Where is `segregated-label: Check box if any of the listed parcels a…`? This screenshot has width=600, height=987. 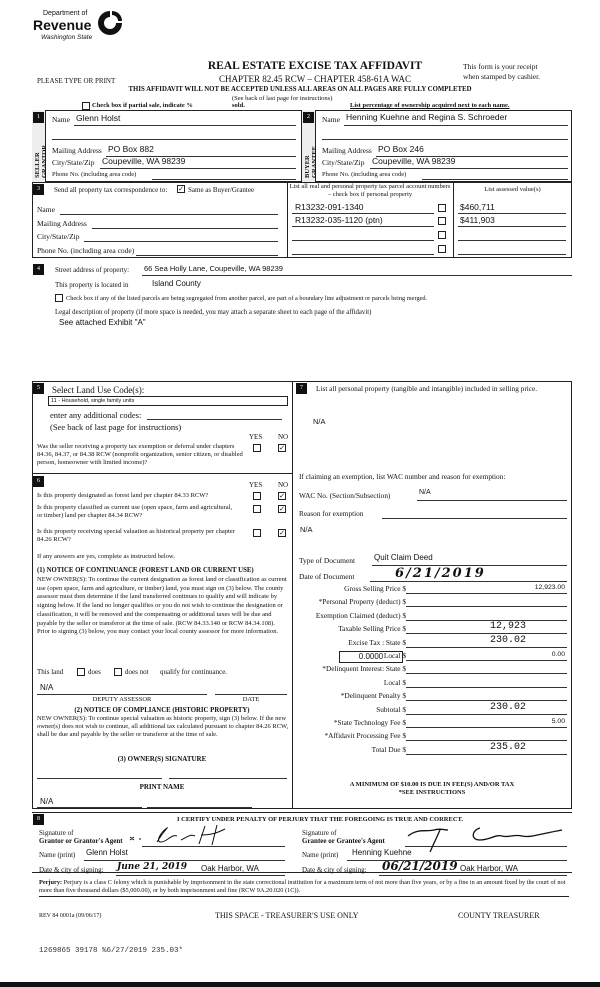 segregated-label: Check box if any of the listed parcels a… is located at coordinates (247, 298).